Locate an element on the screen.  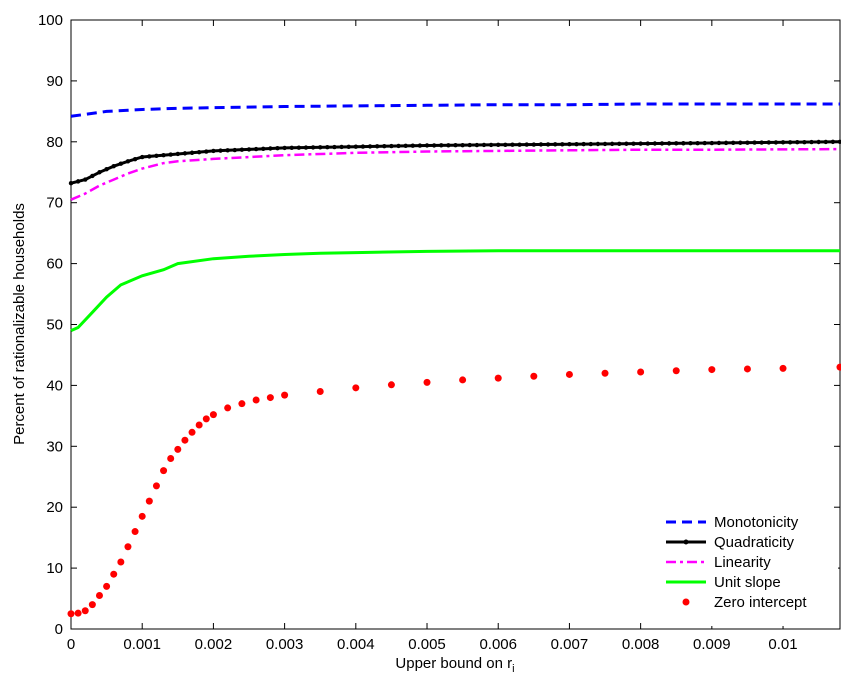
legend-item-zero-intercept: Zero intercept is located at coordinates (744, 602).